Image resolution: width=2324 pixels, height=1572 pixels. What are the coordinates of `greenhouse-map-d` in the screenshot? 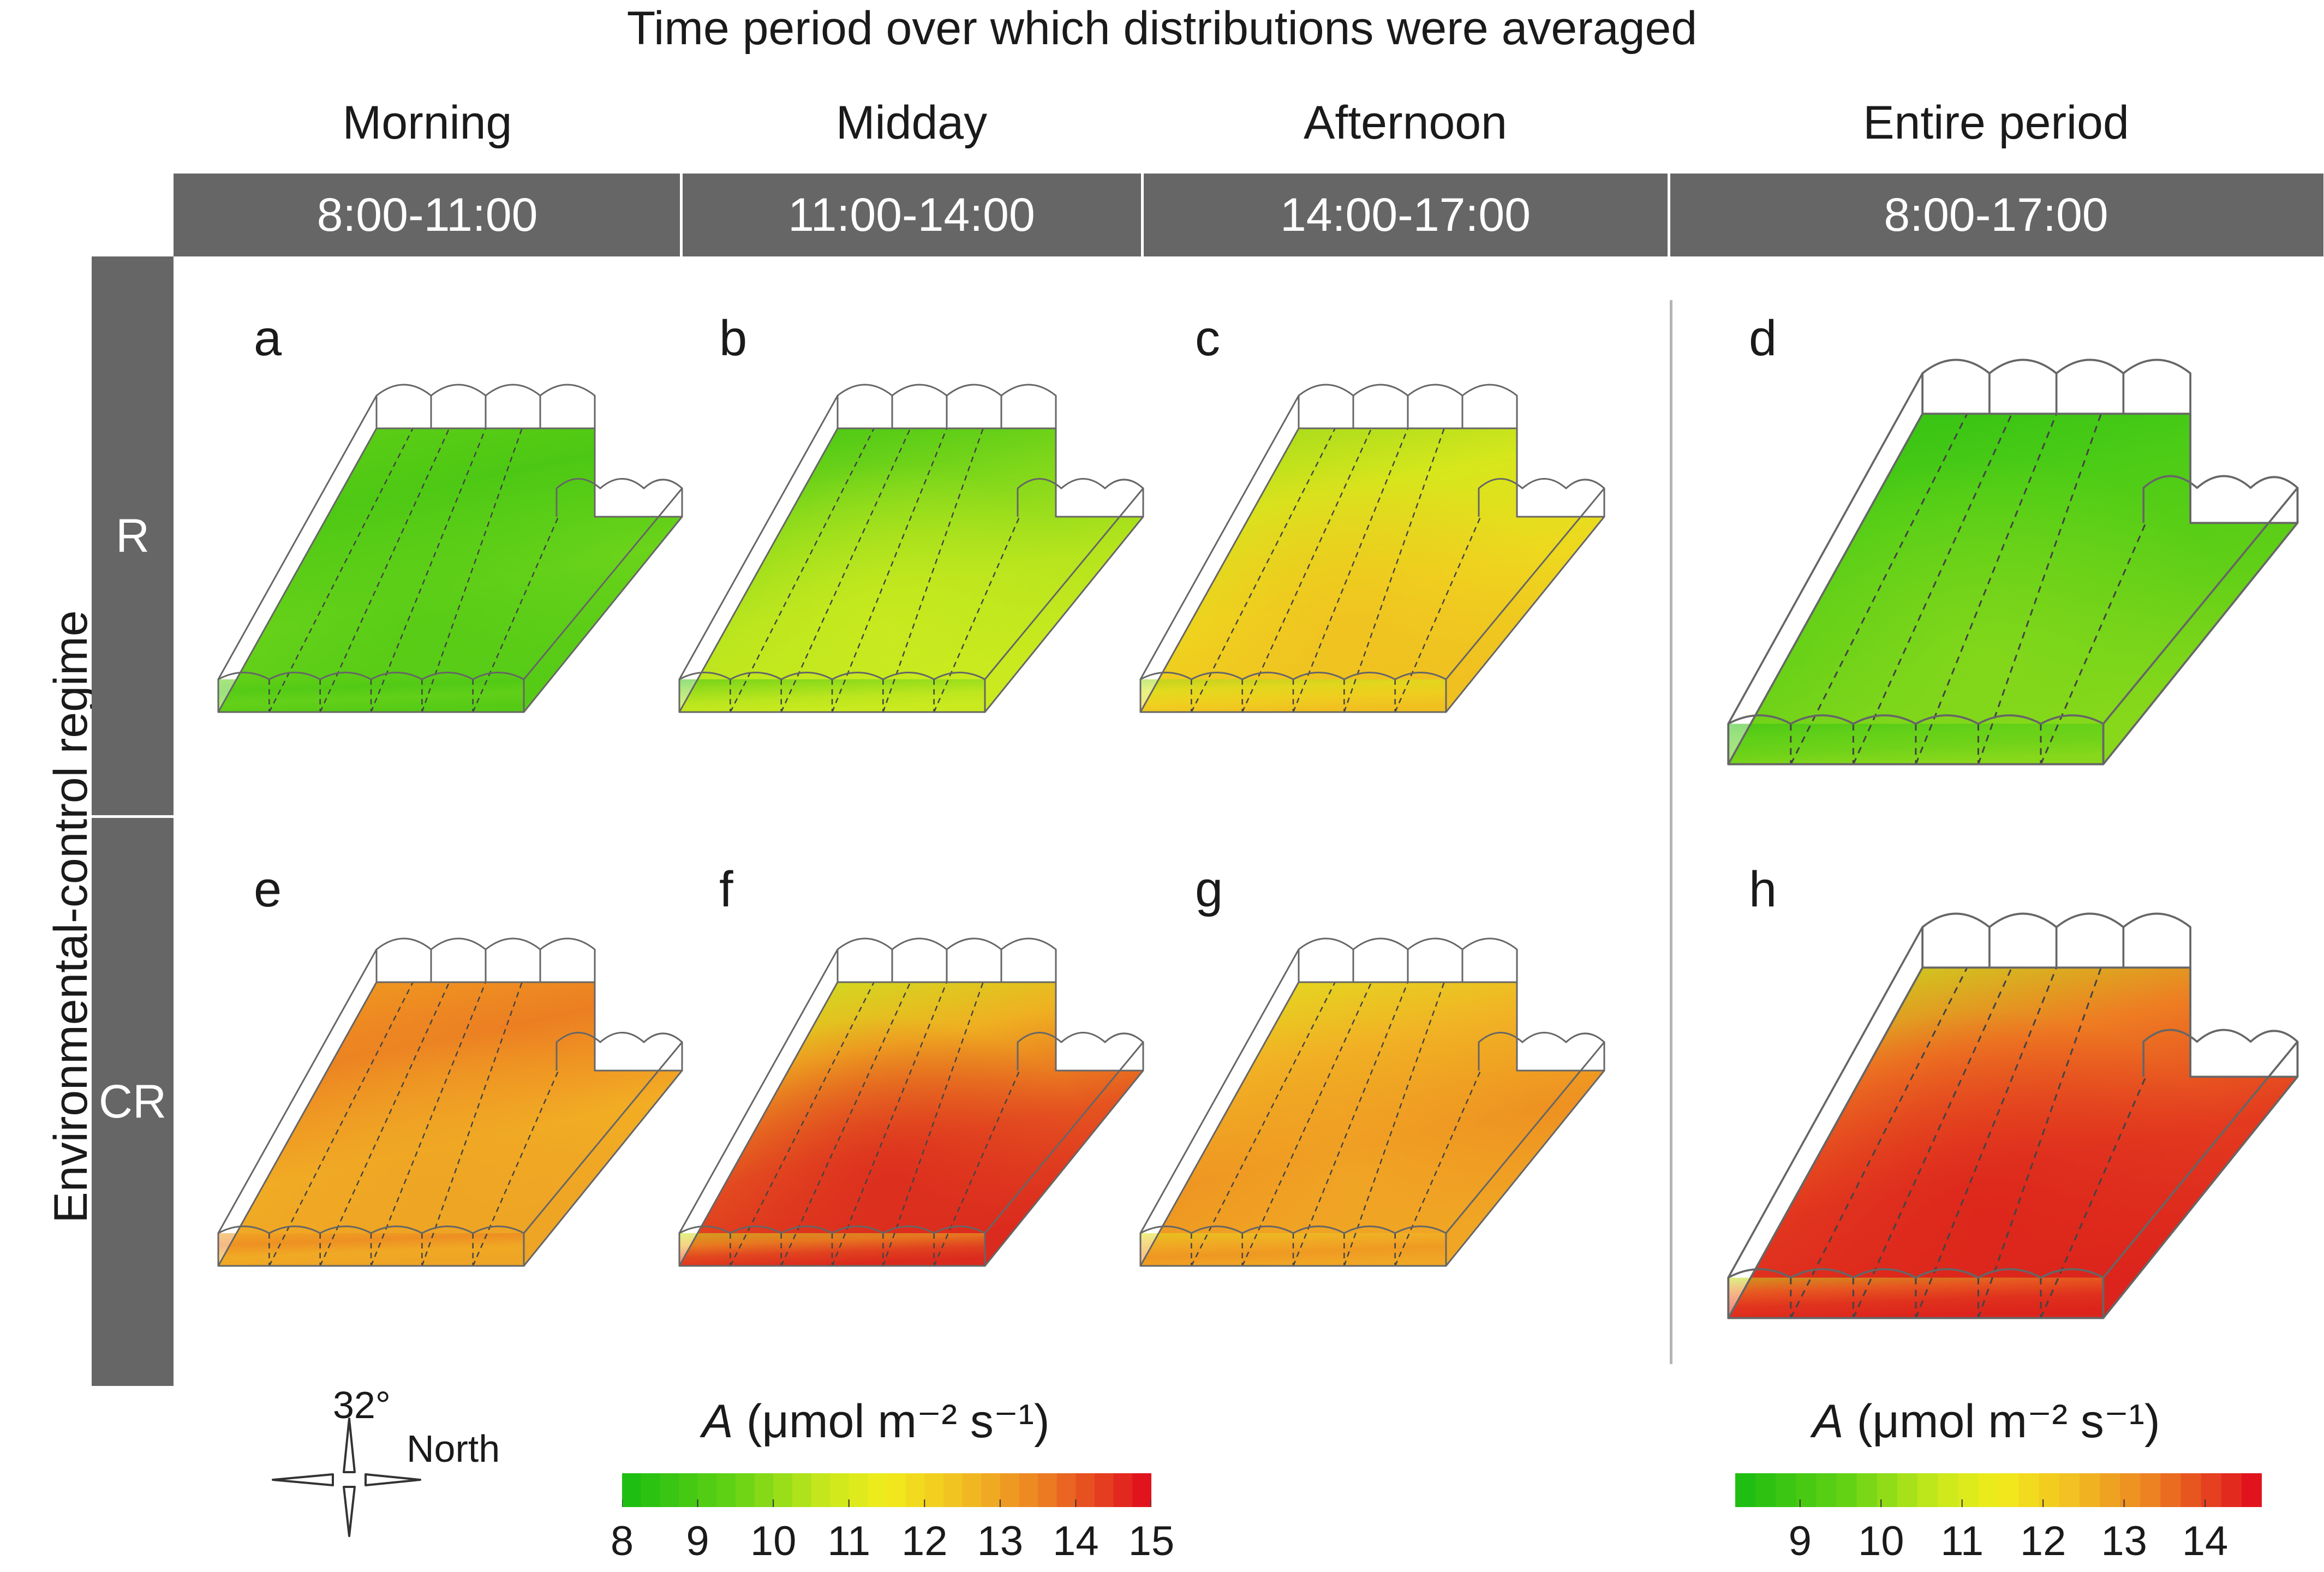 It's located at (2013, 562).